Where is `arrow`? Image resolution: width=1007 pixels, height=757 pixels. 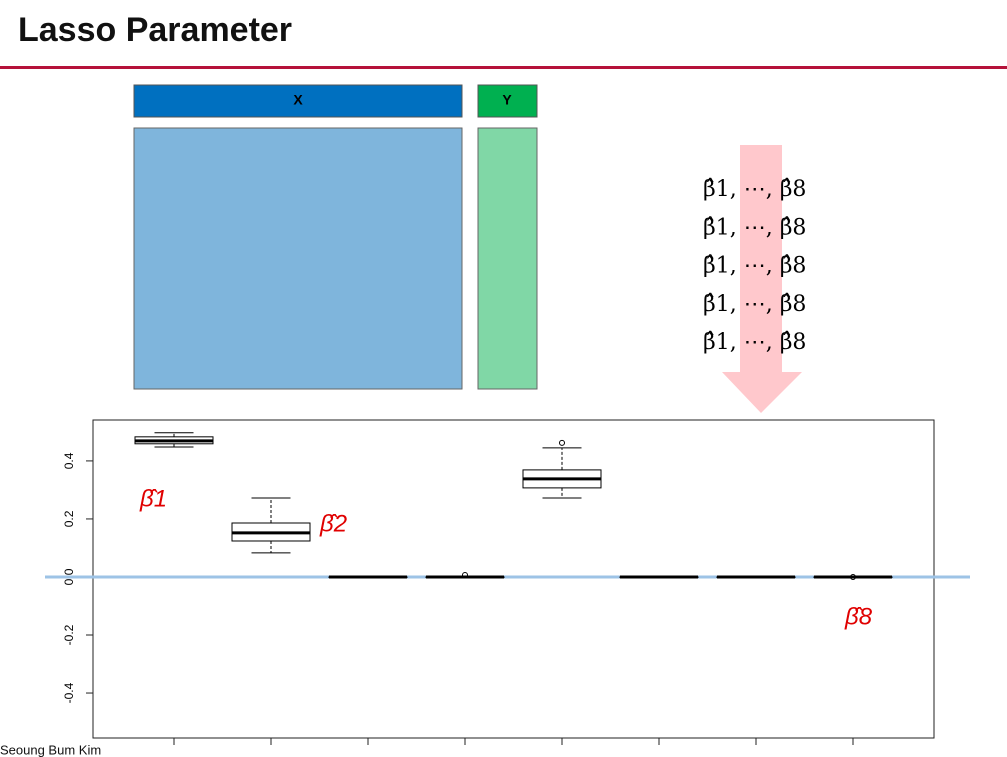
arrow is located at coordinates (762, 279).